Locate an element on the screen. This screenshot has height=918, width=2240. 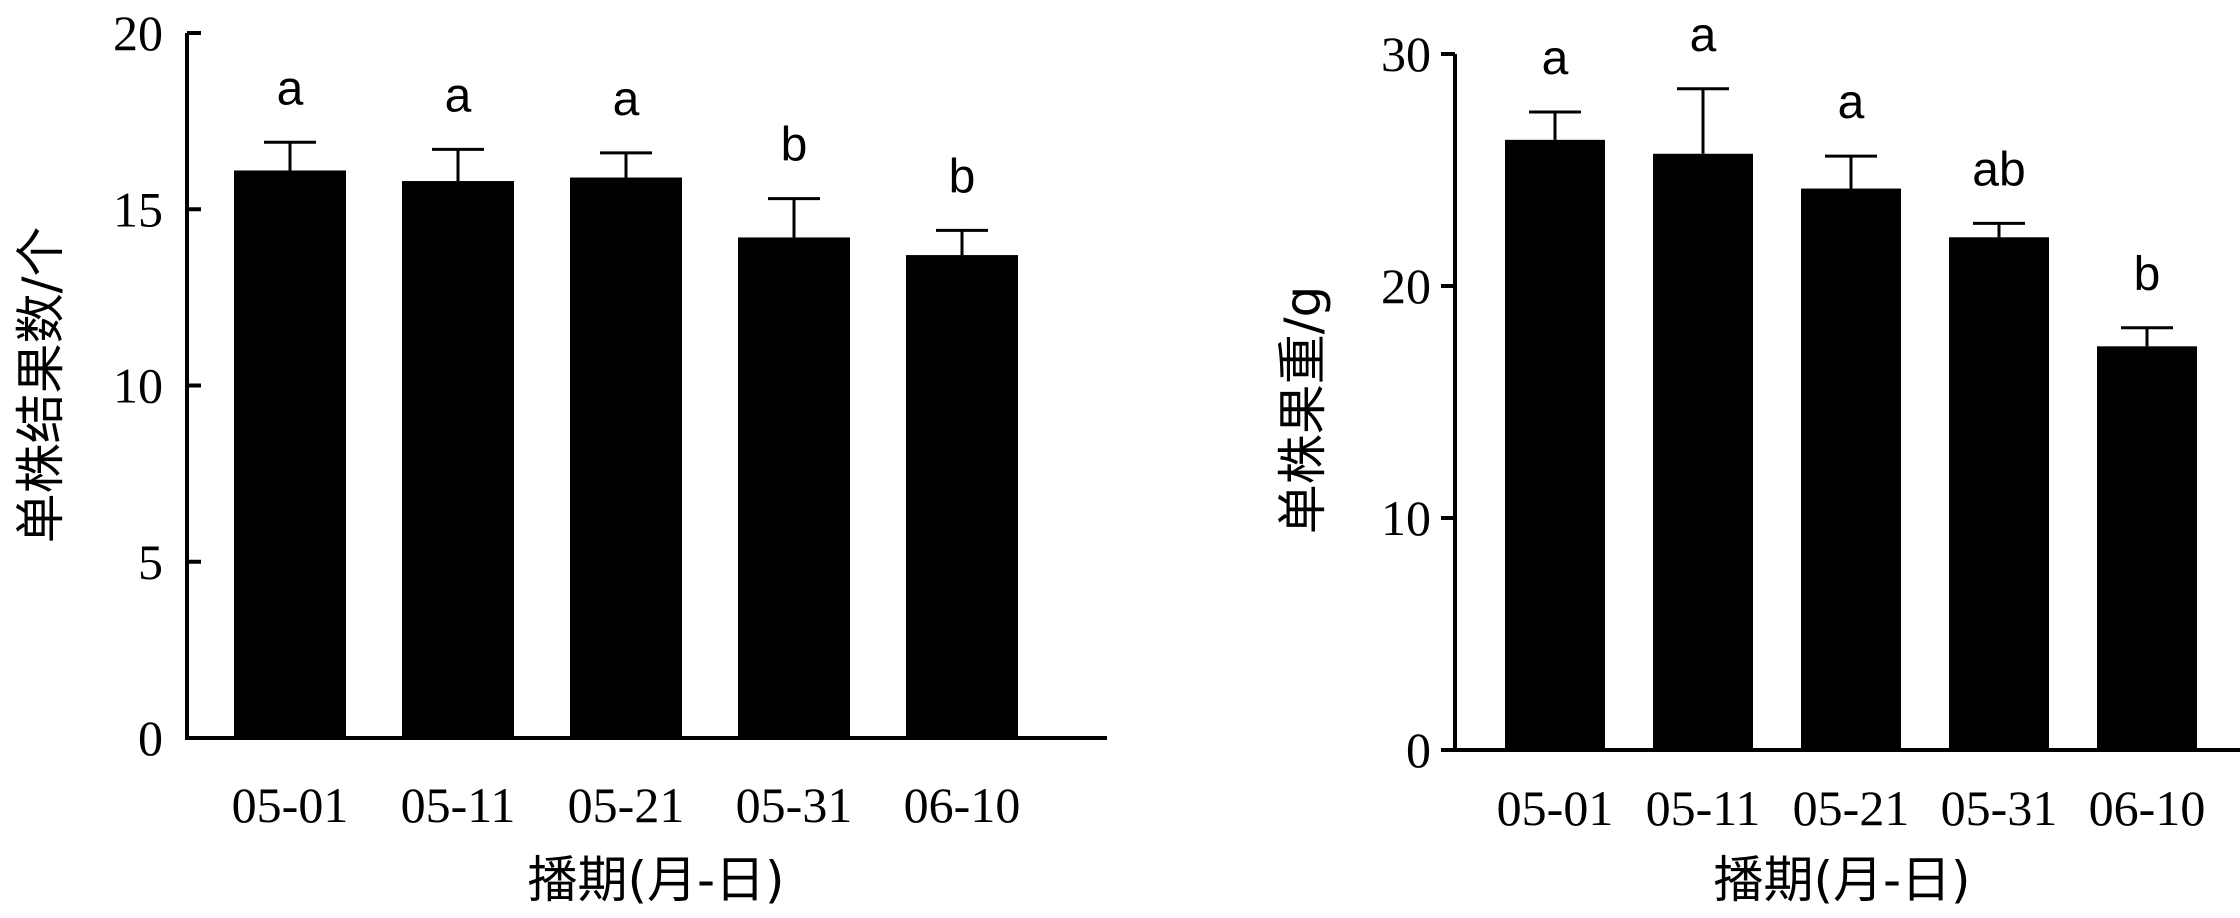
y-tick-label: 15 is located at coordinates (138, 209).